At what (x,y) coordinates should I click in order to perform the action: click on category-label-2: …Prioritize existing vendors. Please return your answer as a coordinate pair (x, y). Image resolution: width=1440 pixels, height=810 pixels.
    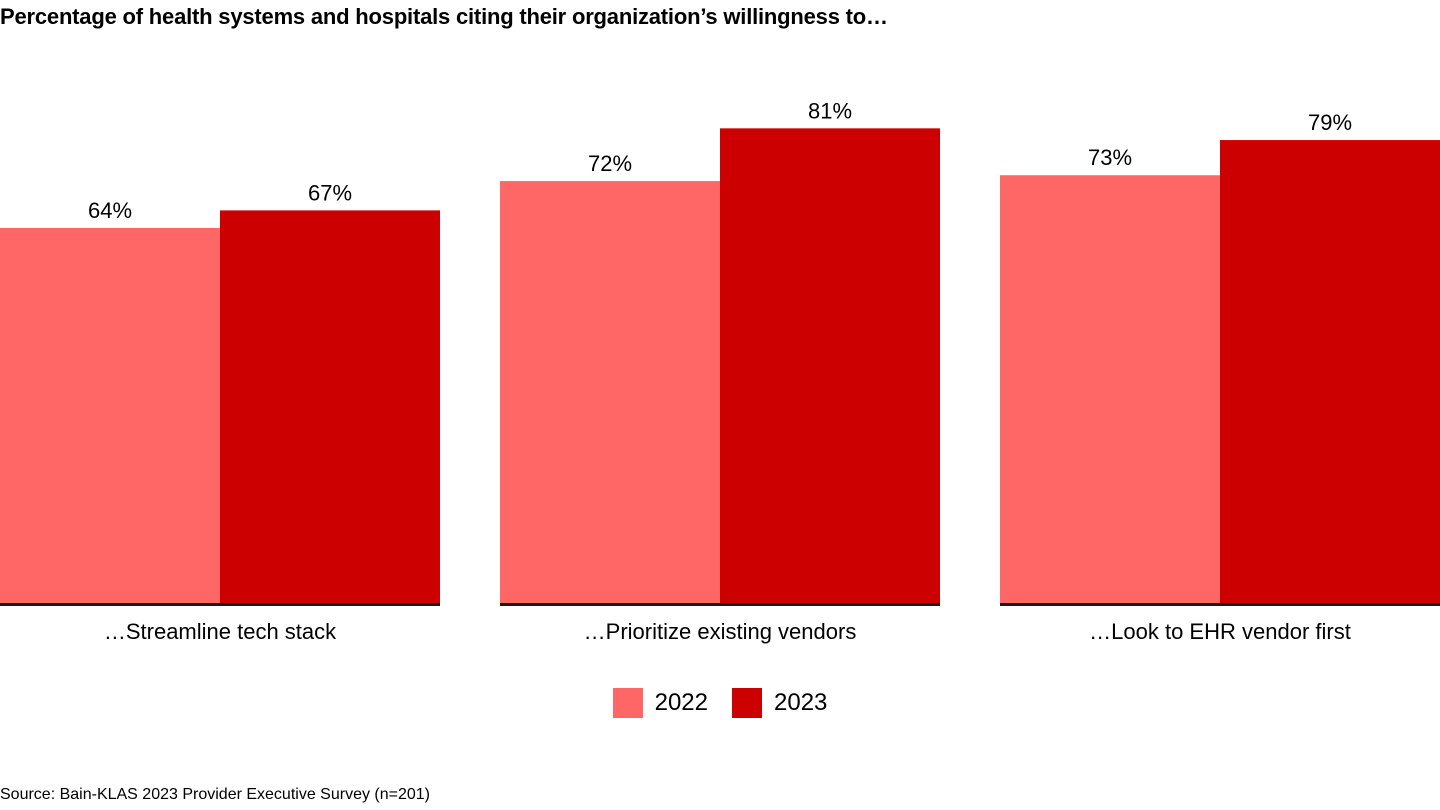
    Looking at the image, I should click on (720, 631).